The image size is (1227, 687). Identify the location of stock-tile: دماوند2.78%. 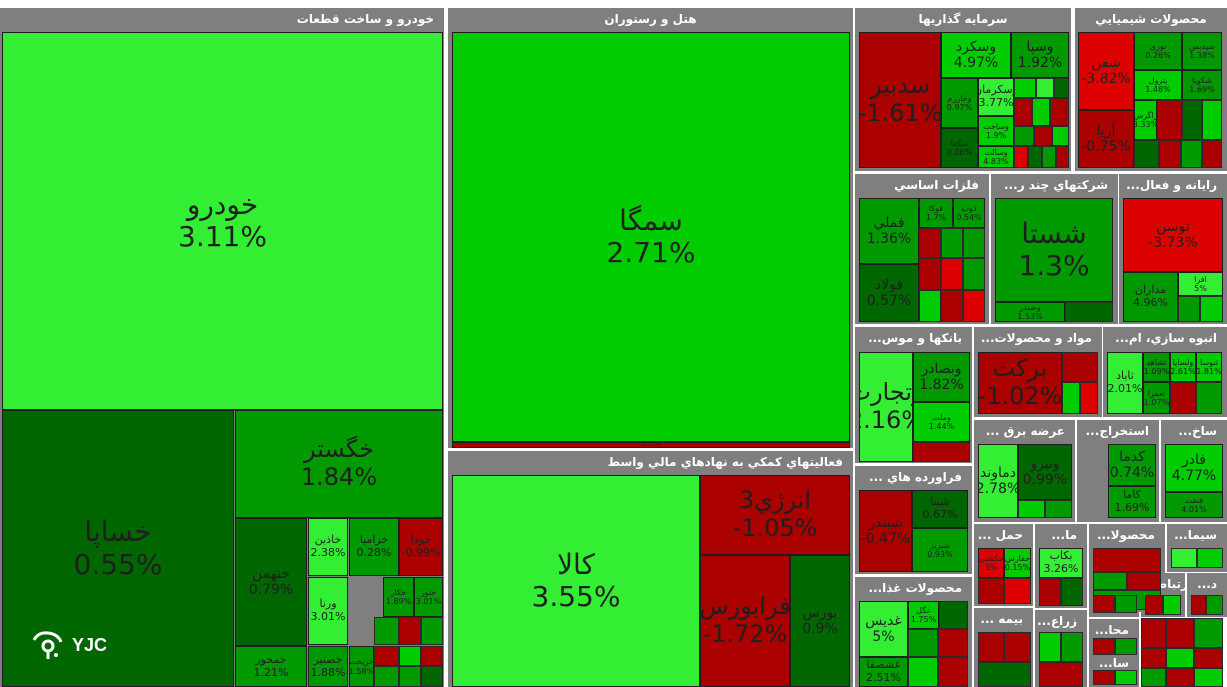
(998, 481).